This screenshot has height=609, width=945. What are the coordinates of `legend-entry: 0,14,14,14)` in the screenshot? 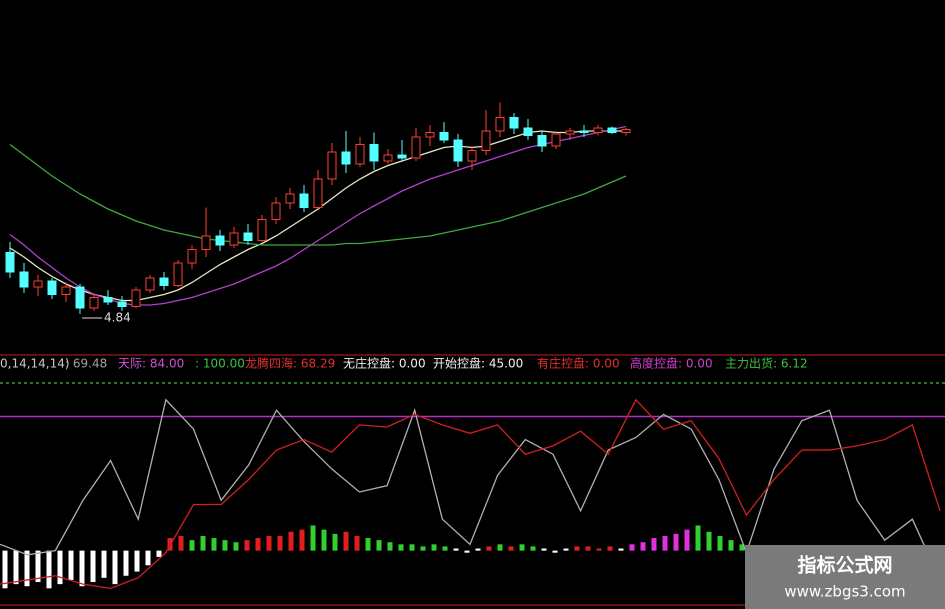 It's located at (35, 364).